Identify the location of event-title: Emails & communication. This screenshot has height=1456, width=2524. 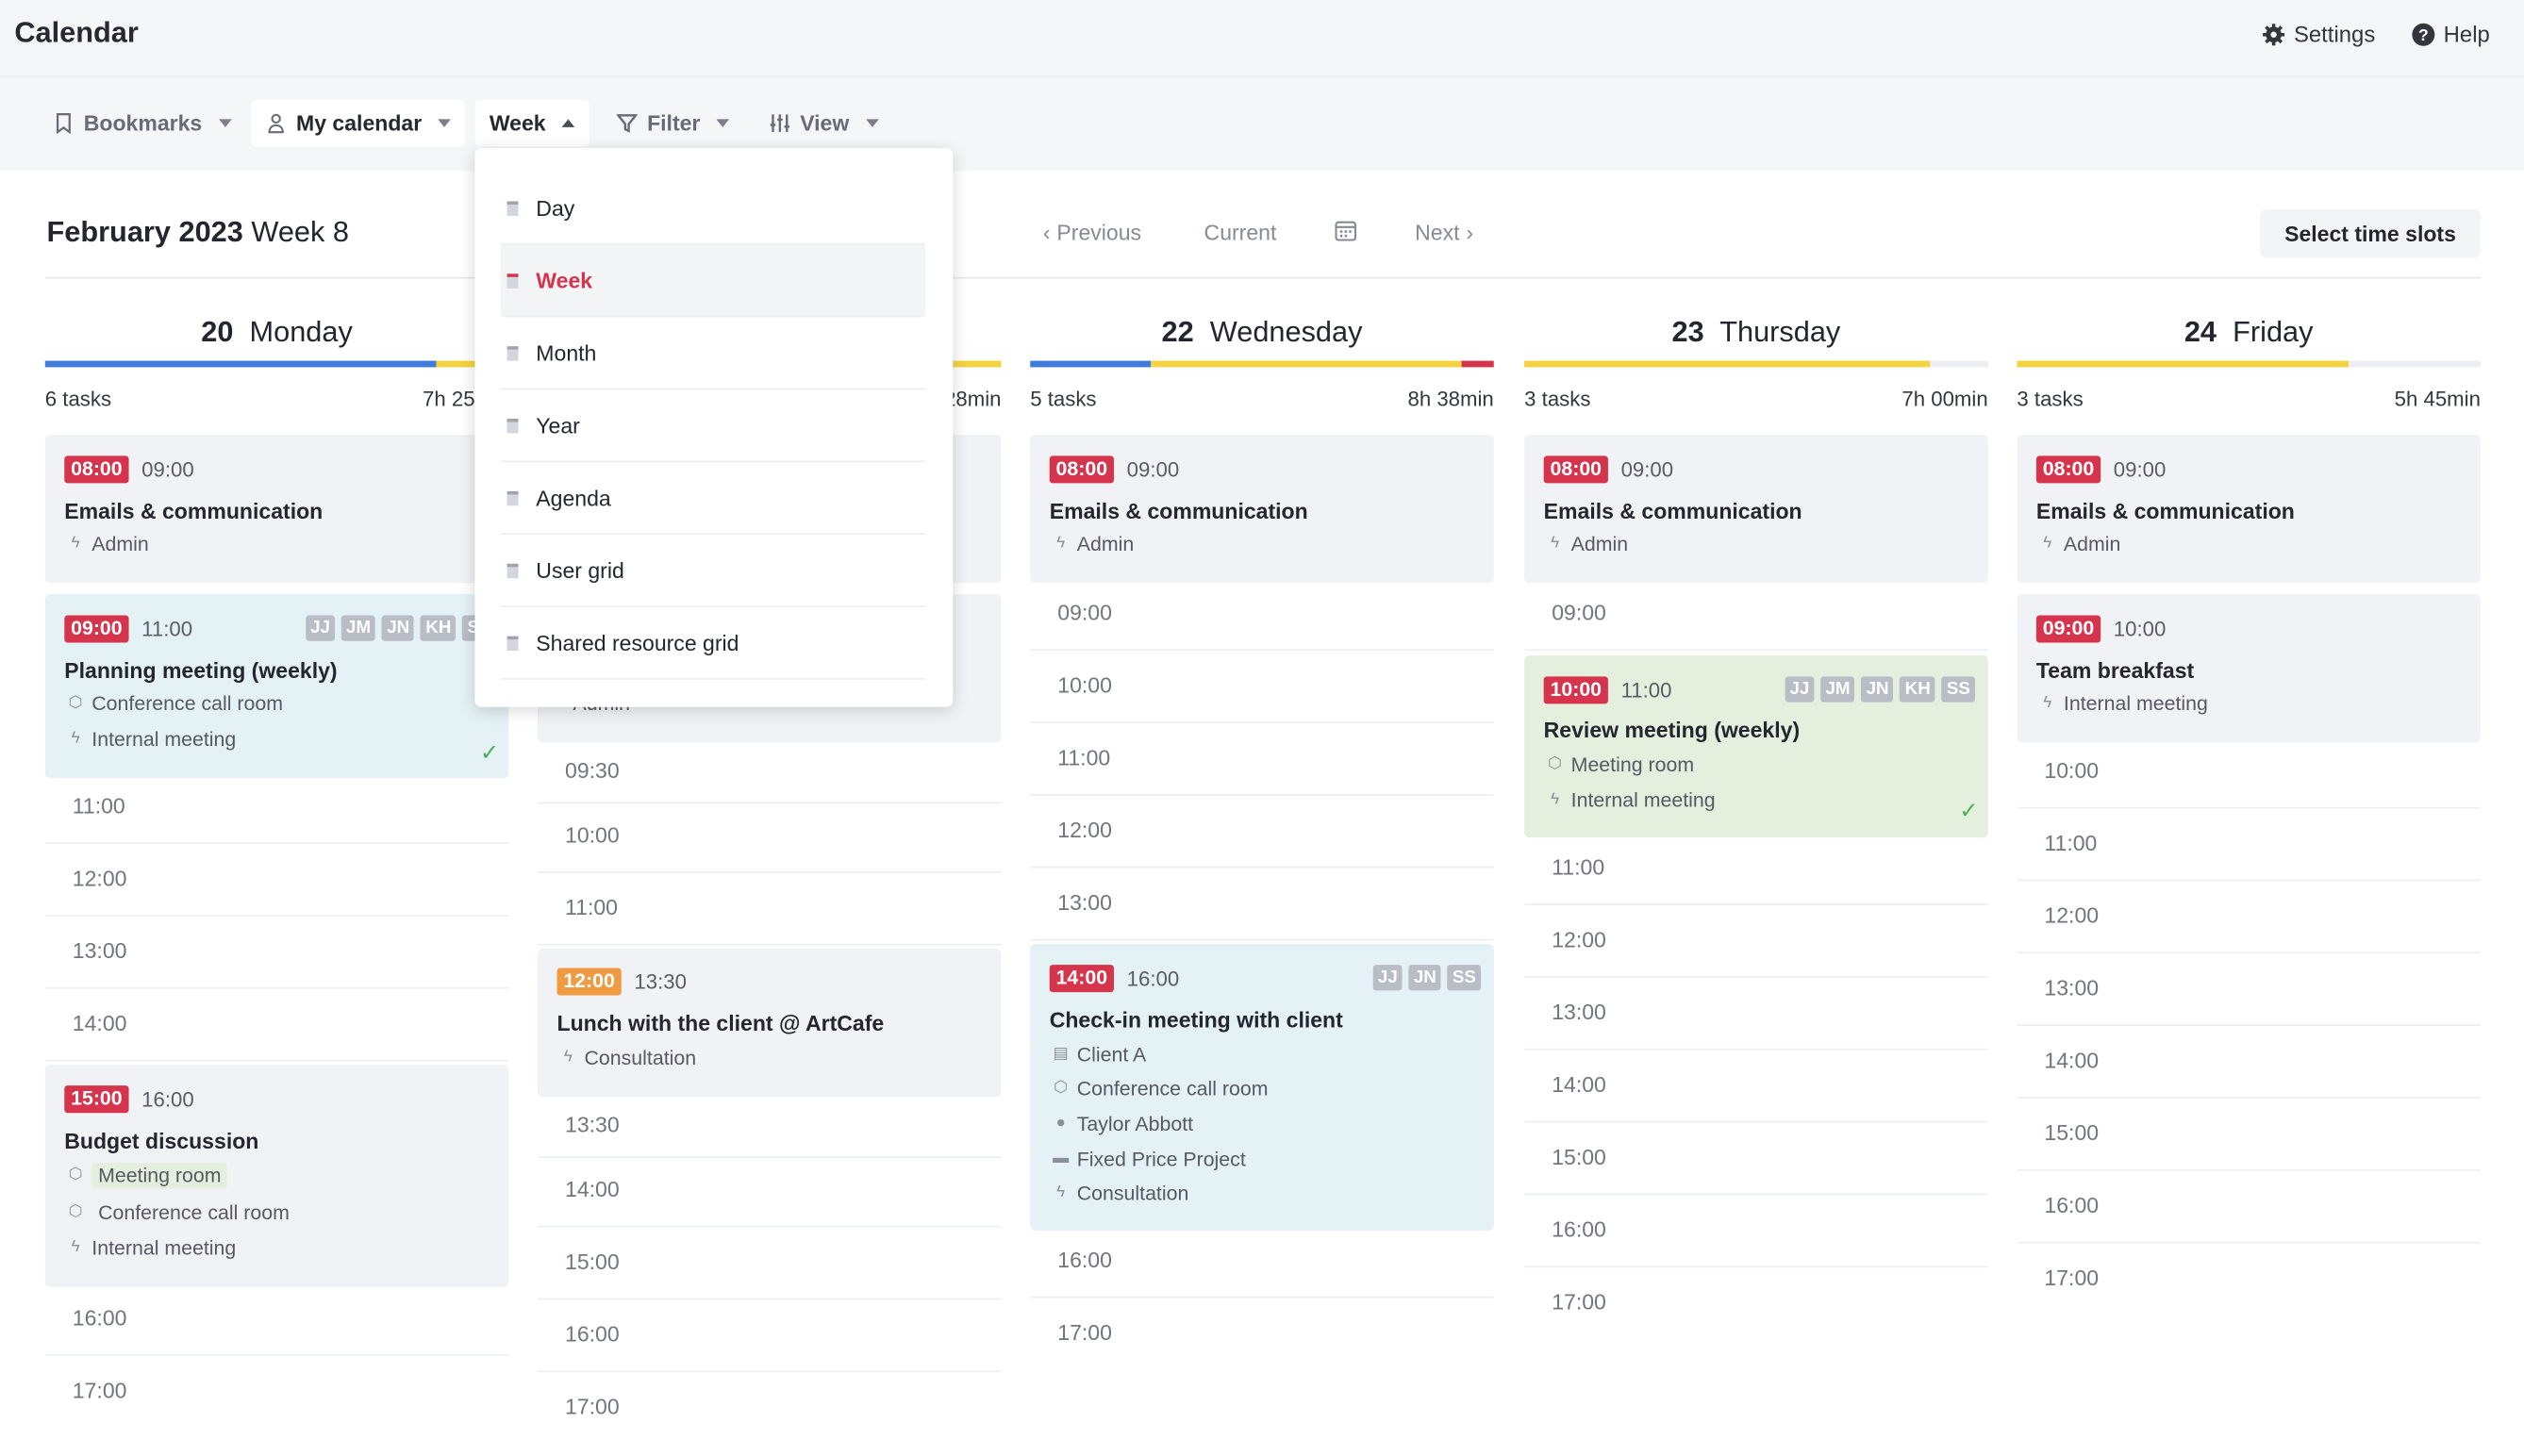
(1672, 511).